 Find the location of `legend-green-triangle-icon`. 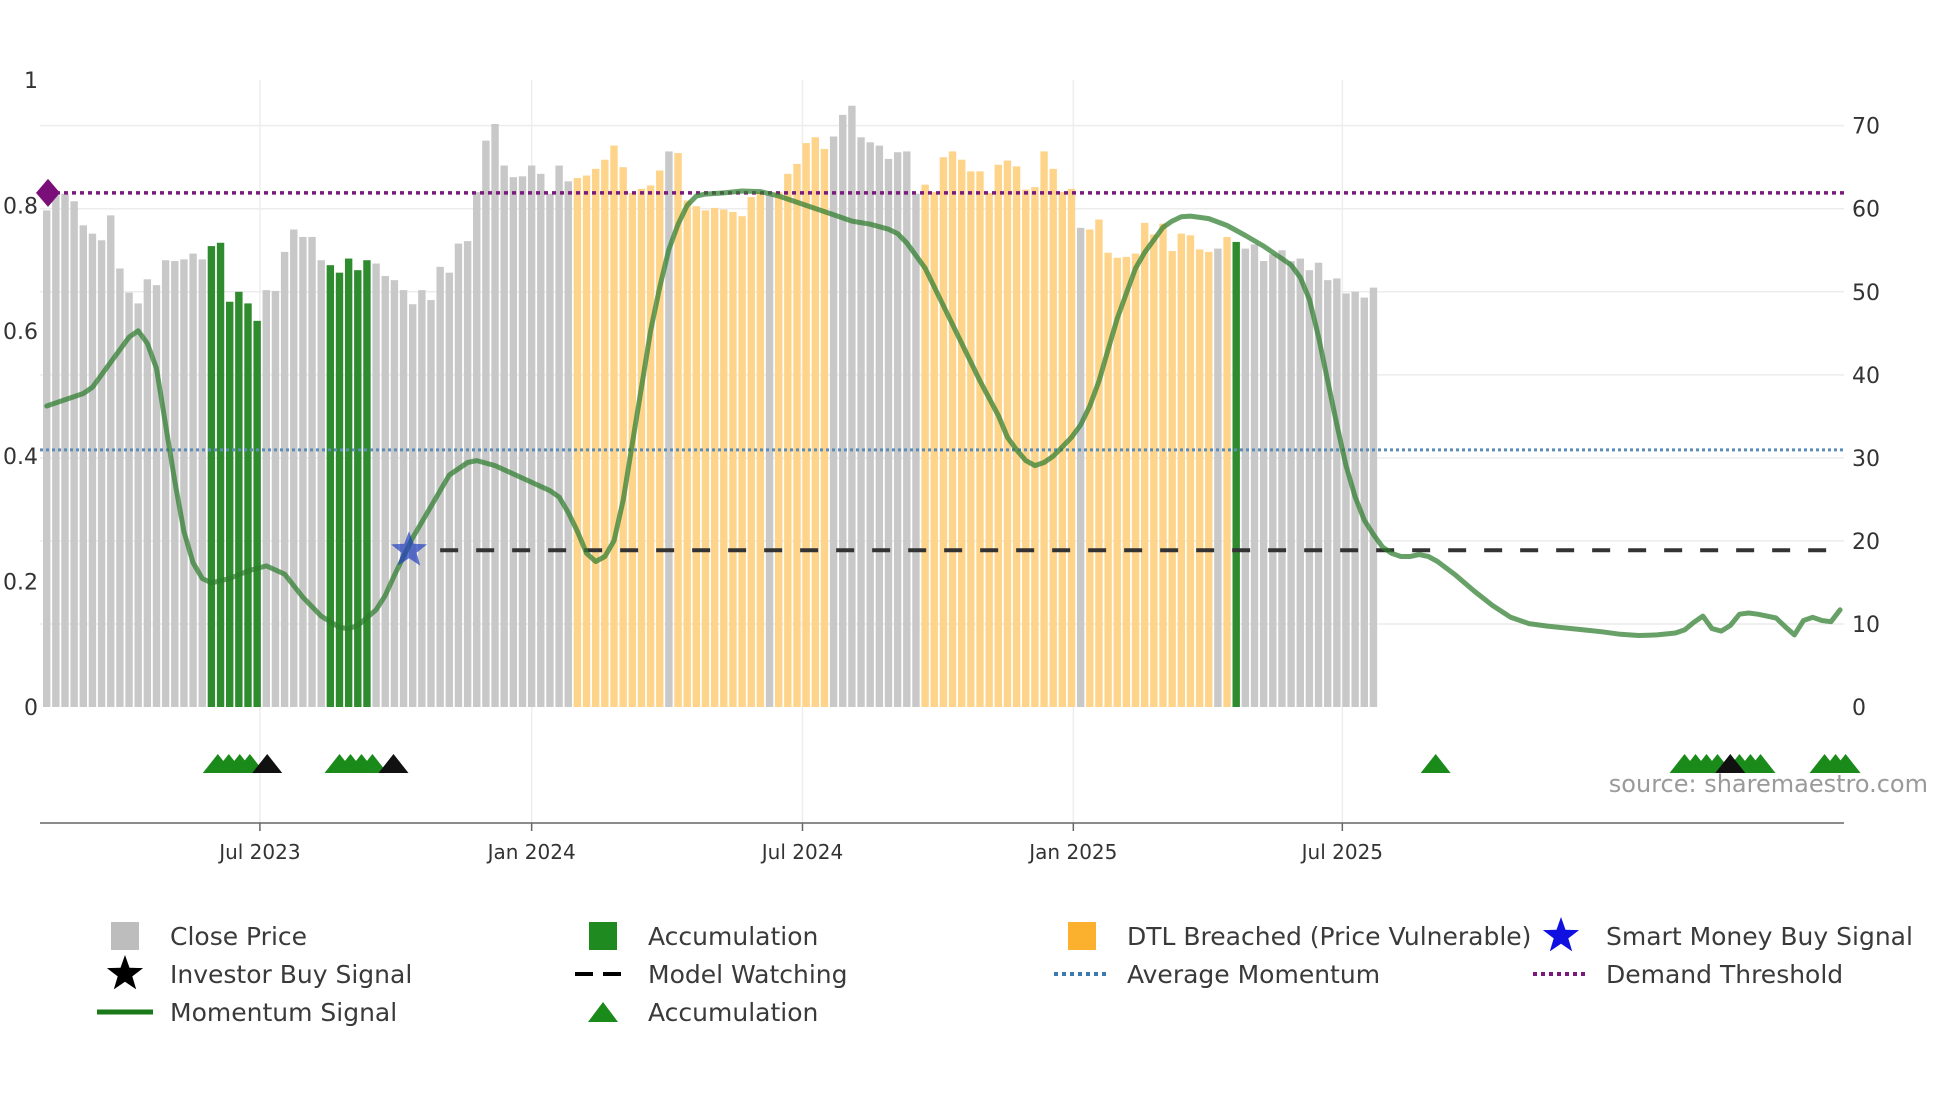

legend-green-triangle-icon is located at coordinates (603, 1012).